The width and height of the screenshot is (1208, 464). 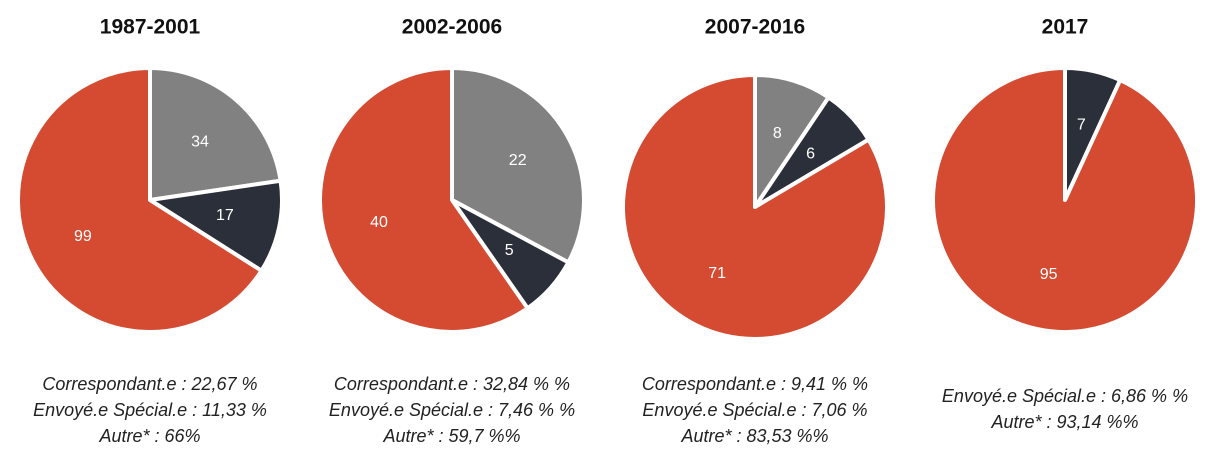 I want to click on slice-label: 22, so click(x=518, y=160).